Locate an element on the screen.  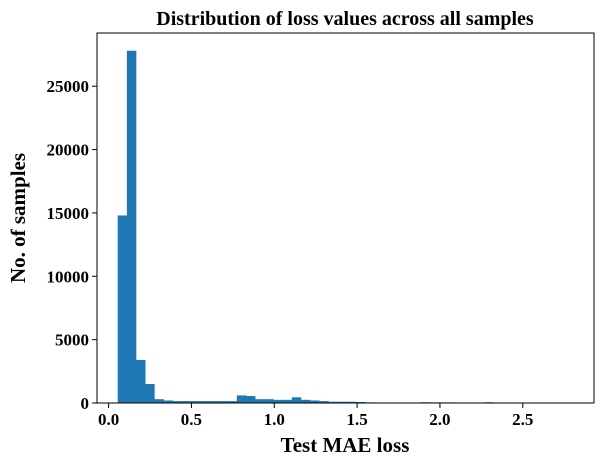
y-tick-label: 5000 is located at coordinates (72, 340).